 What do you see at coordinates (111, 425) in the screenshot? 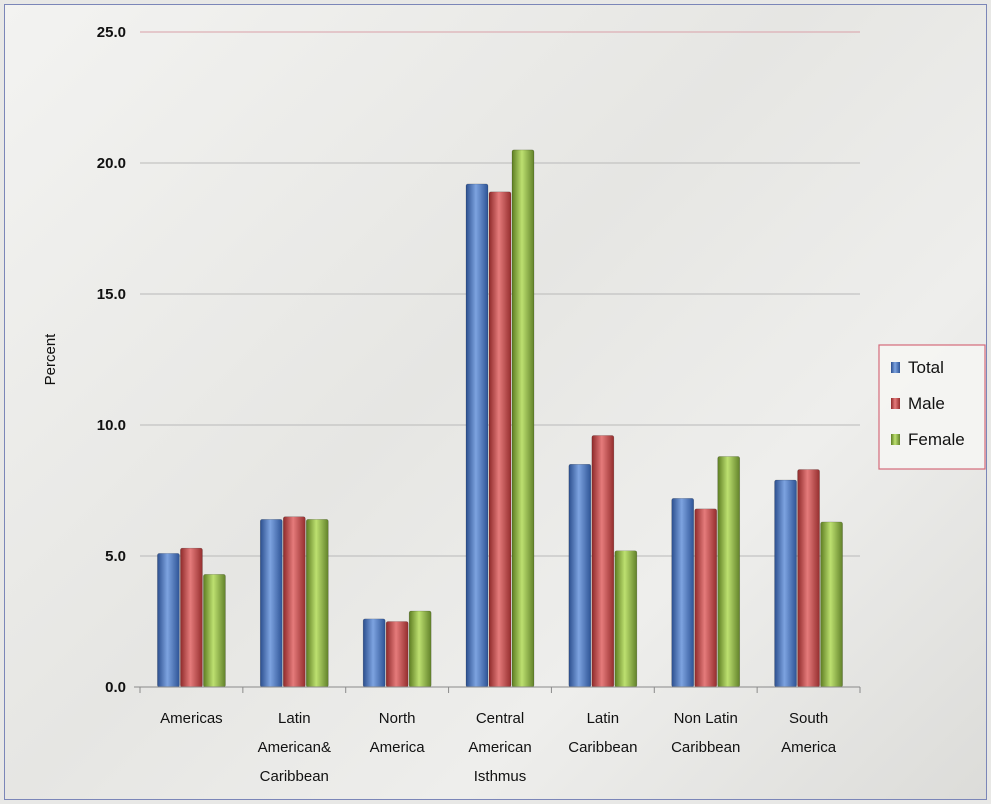
I see `y-tick-label: 10.0` at bounding box center [111, 425].